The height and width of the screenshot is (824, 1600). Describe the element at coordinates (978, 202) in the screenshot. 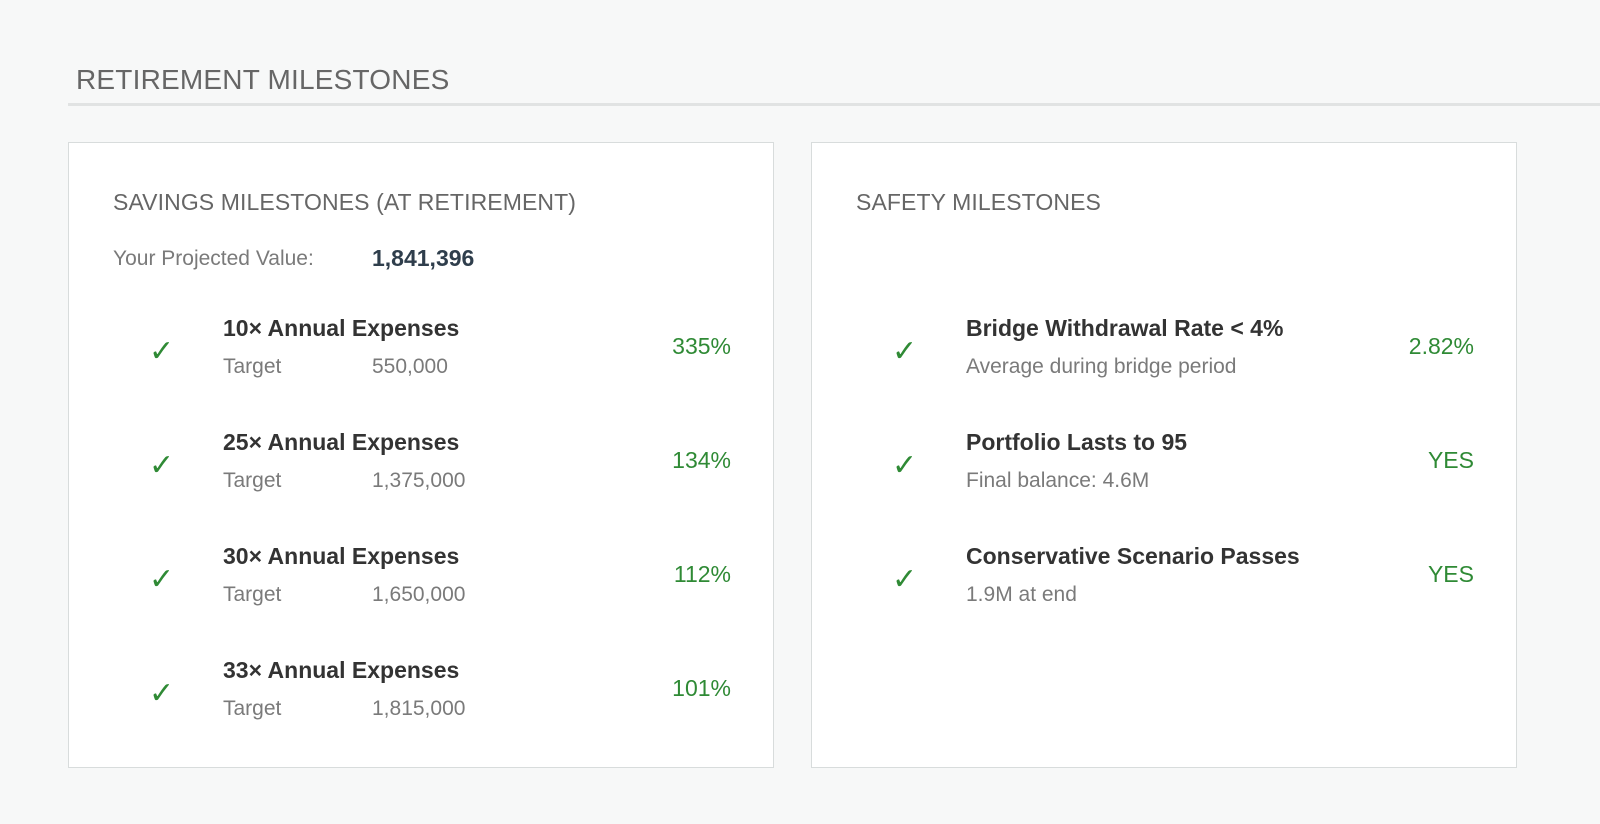

I see `safety-card-title: SAFETY MILESTONES` at that location.